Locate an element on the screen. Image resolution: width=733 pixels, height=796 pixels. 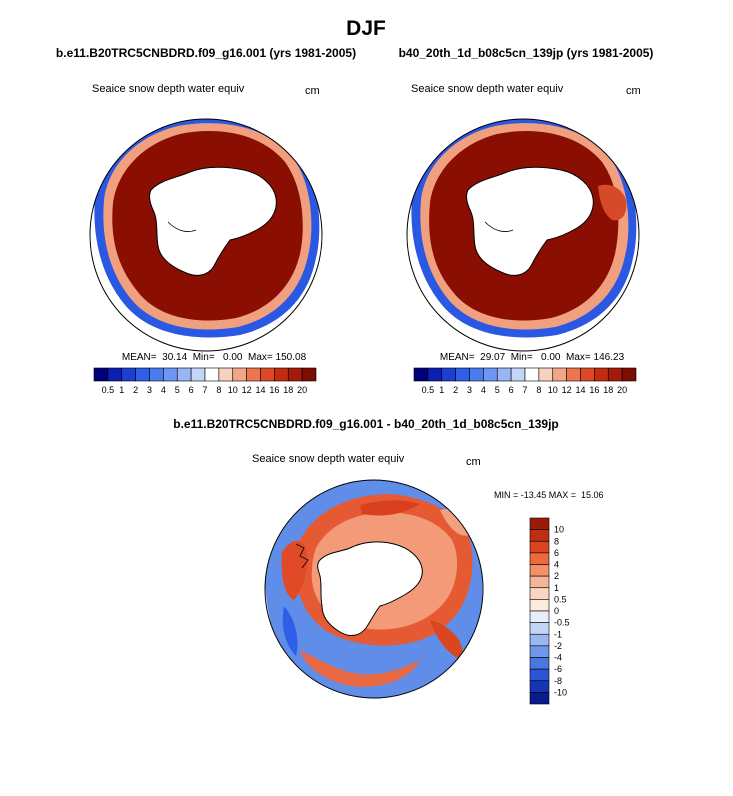
colorbar-1-tick-label: 8 is located at coordinates (218, 390).